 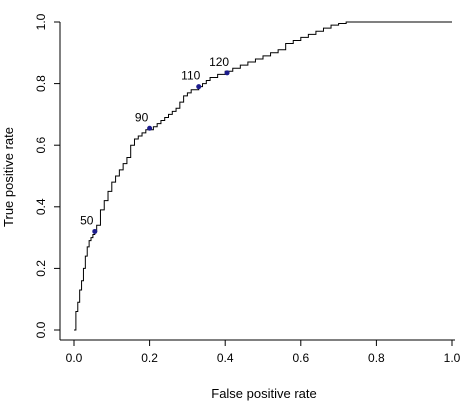 What do you see at coordinates (155, 144) in the screenshot?
I see `points-layer: 50 90 110 120` at bounding box center [155, 144].